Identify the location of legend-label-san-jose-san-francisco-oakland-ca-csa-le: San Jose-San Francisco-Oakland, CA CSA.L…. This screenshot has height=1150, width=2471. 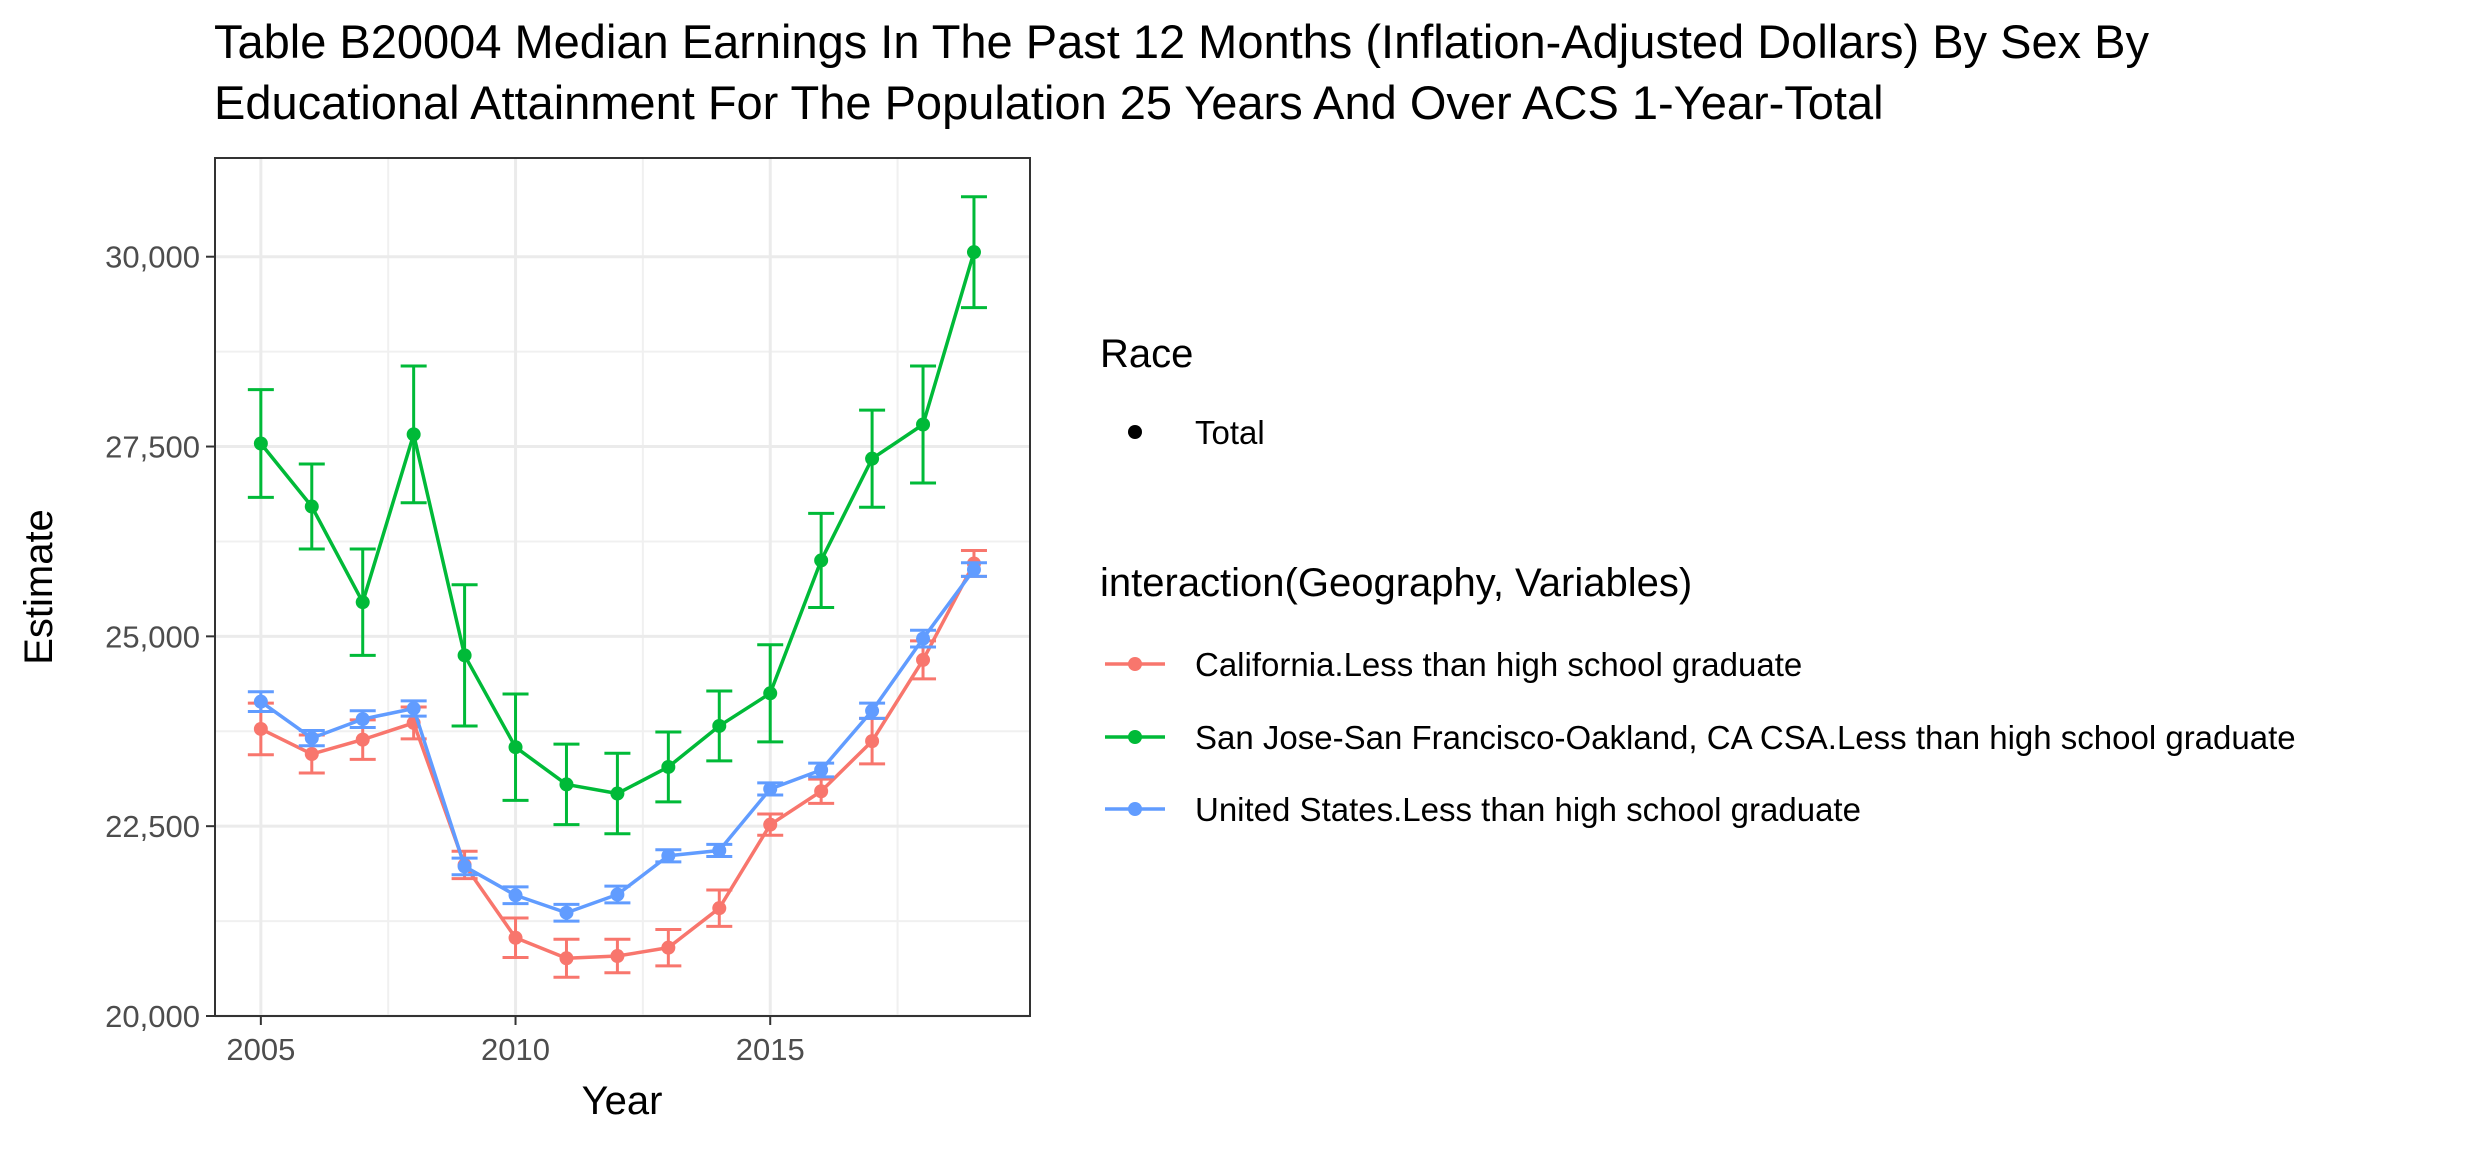
(1745, 737).